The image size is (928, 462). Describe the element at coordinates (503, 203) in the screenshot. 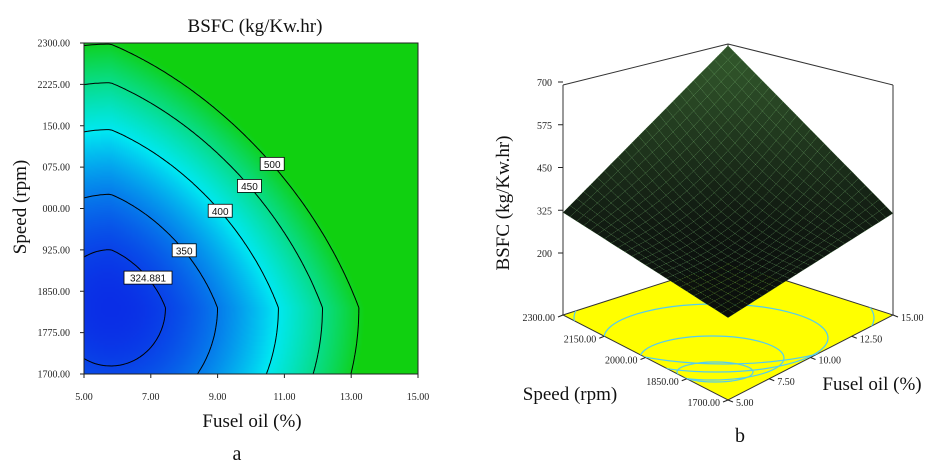

I see `surface-z-axis-label: BSFC (kg/Kw.hr)` at that location.